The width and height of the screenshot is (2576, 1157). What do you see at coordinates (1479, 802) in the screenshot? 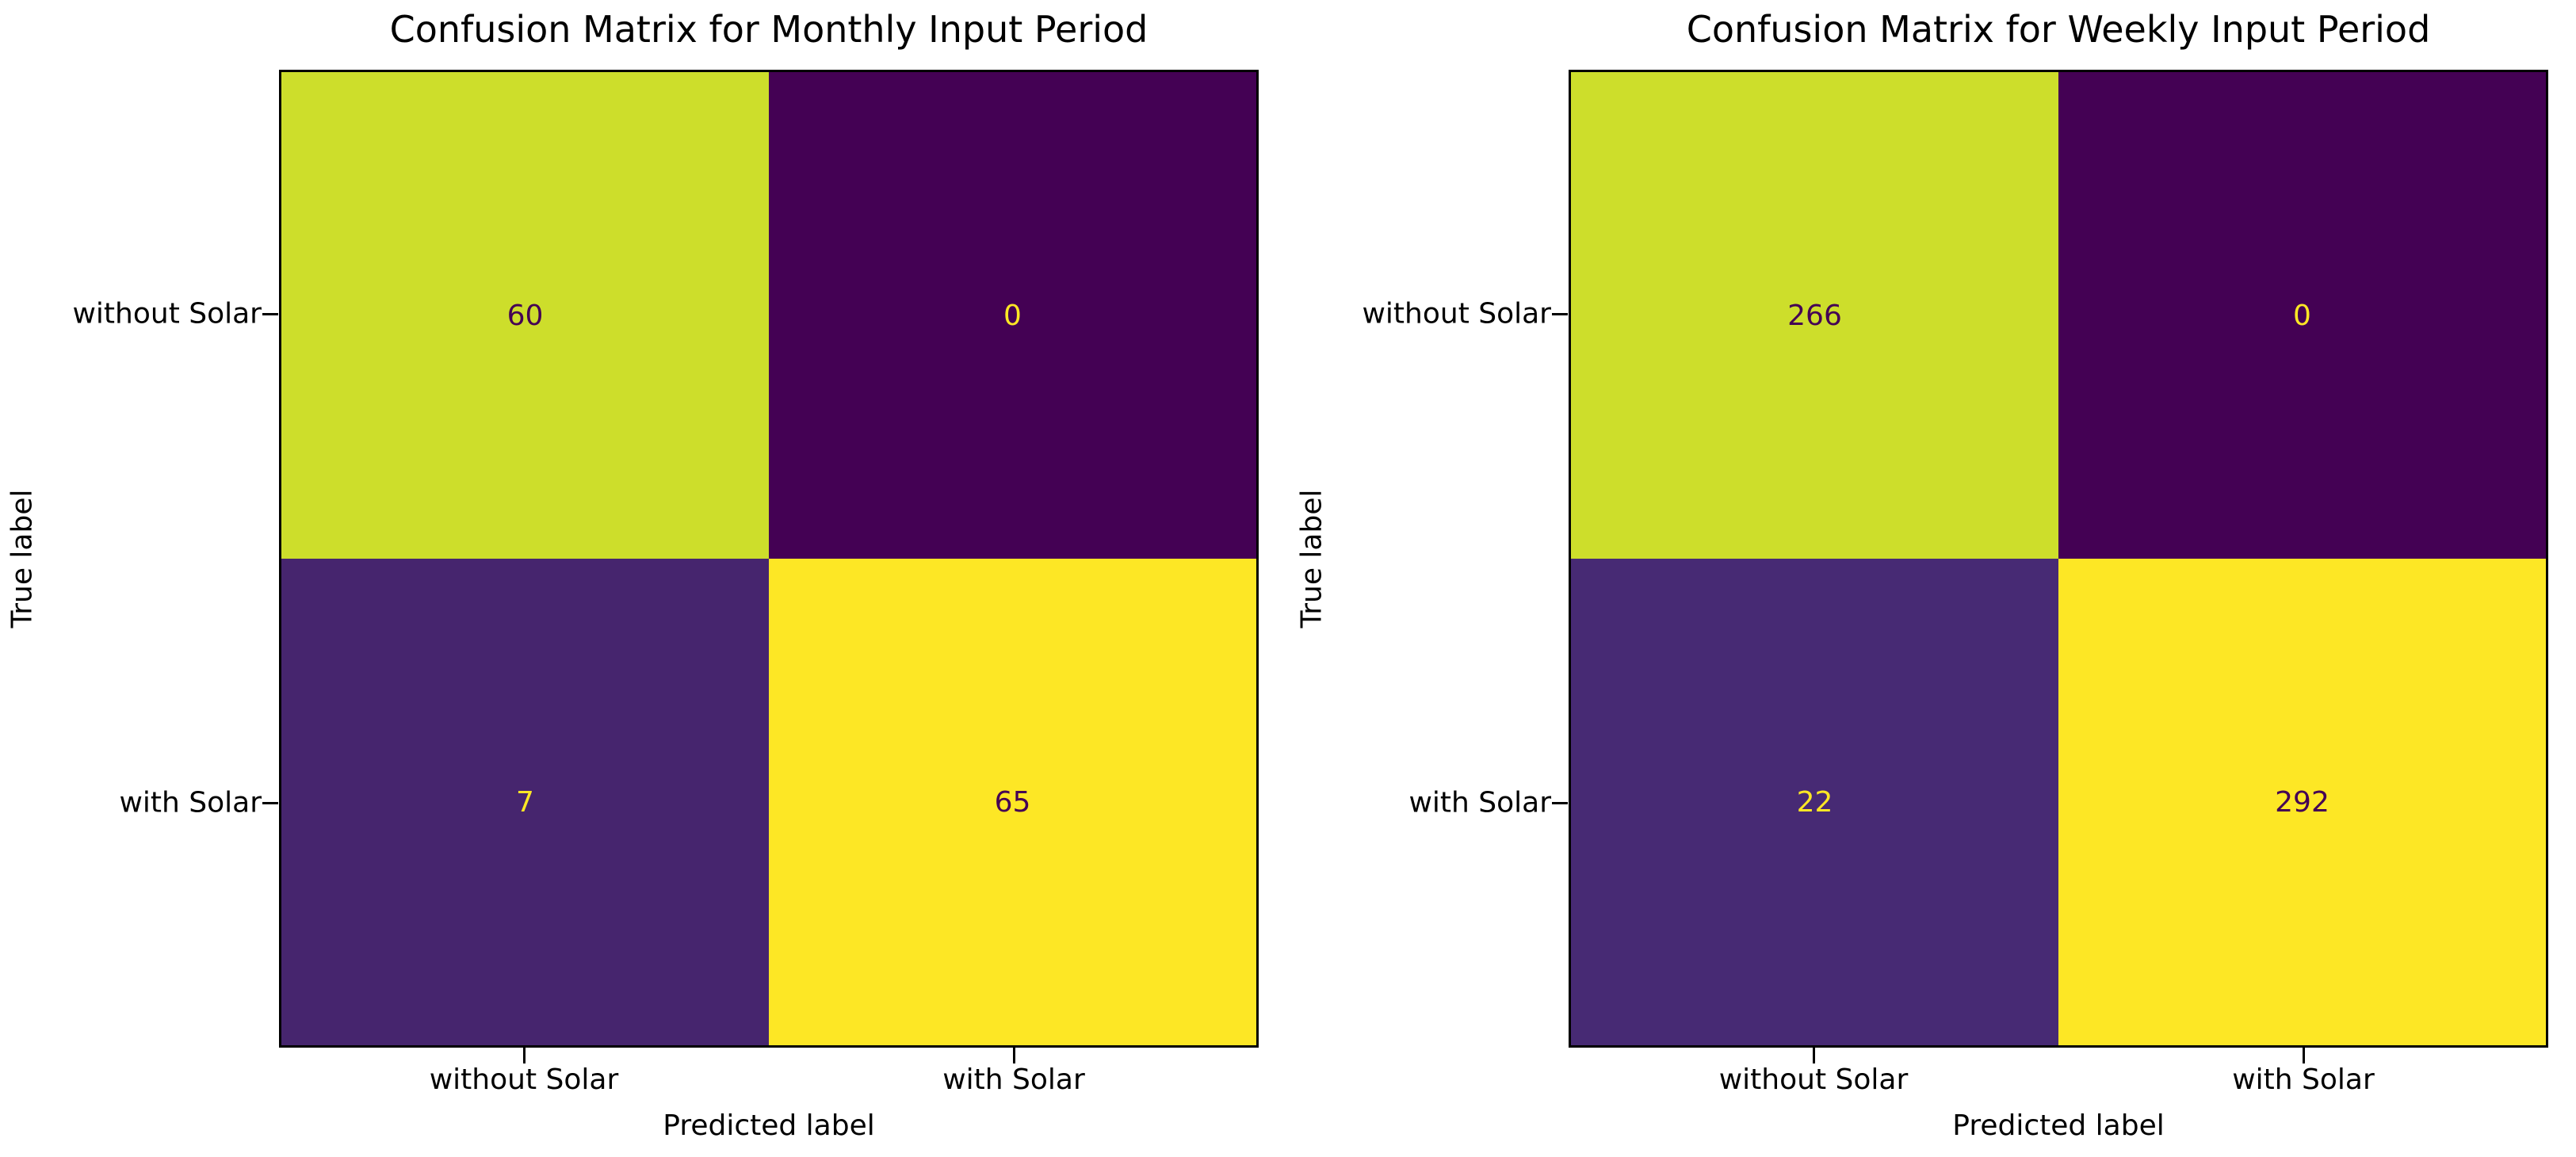
I see `y-tick-label-weekly-1: with Solar` at bounding box center [1479, 802].